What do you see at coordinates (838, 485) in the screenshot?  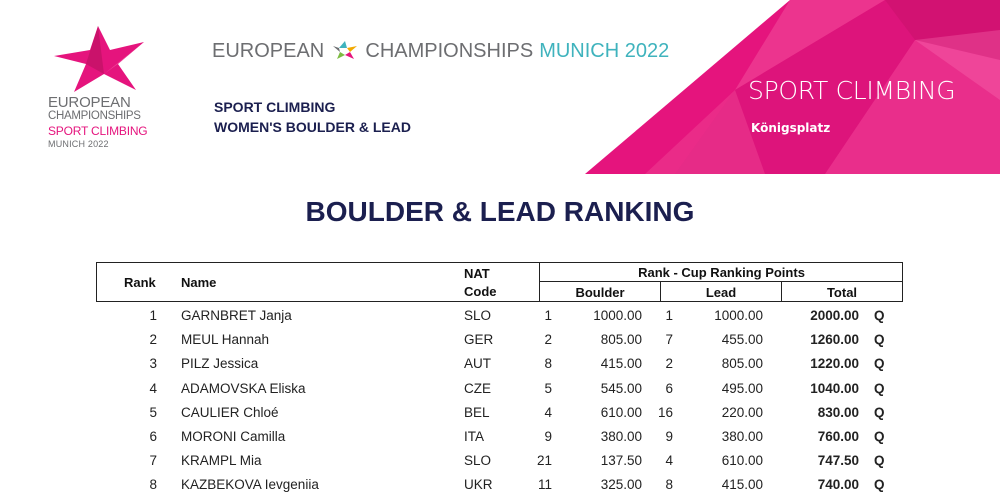 I see `total-cell: 740.00` at bounding box center [838, 485].